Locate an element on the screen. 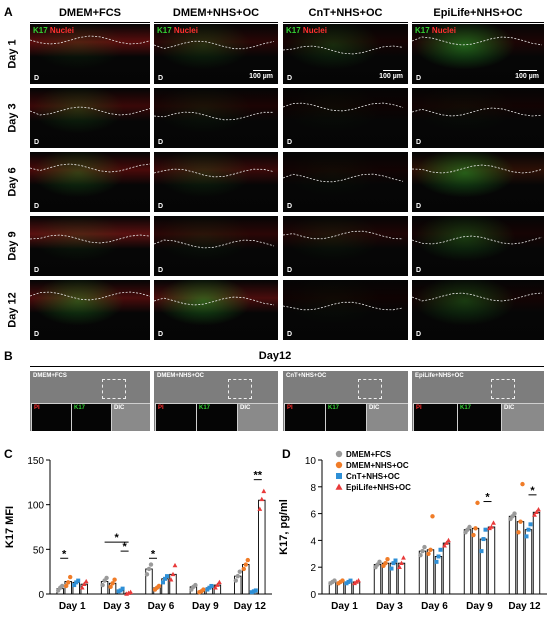  row-label-day-9: Day 9 is located at coordinates (13, 246).